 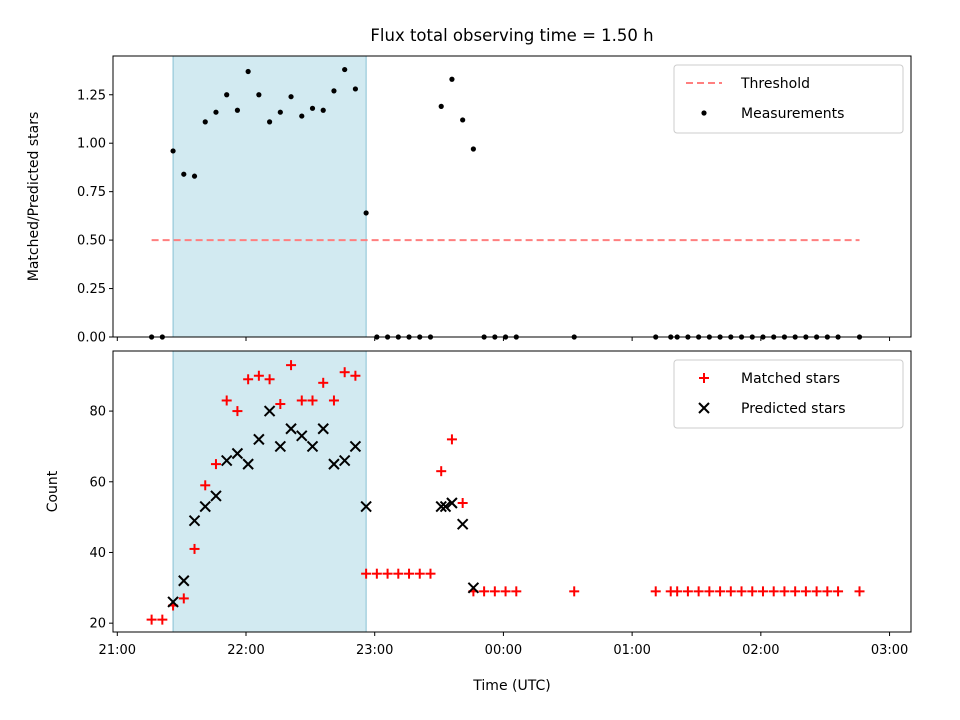 What do you see at coordinates (790, 379) in the screenshot?
I see `legend-label: Matched stars` at bounding box center [790, 379].